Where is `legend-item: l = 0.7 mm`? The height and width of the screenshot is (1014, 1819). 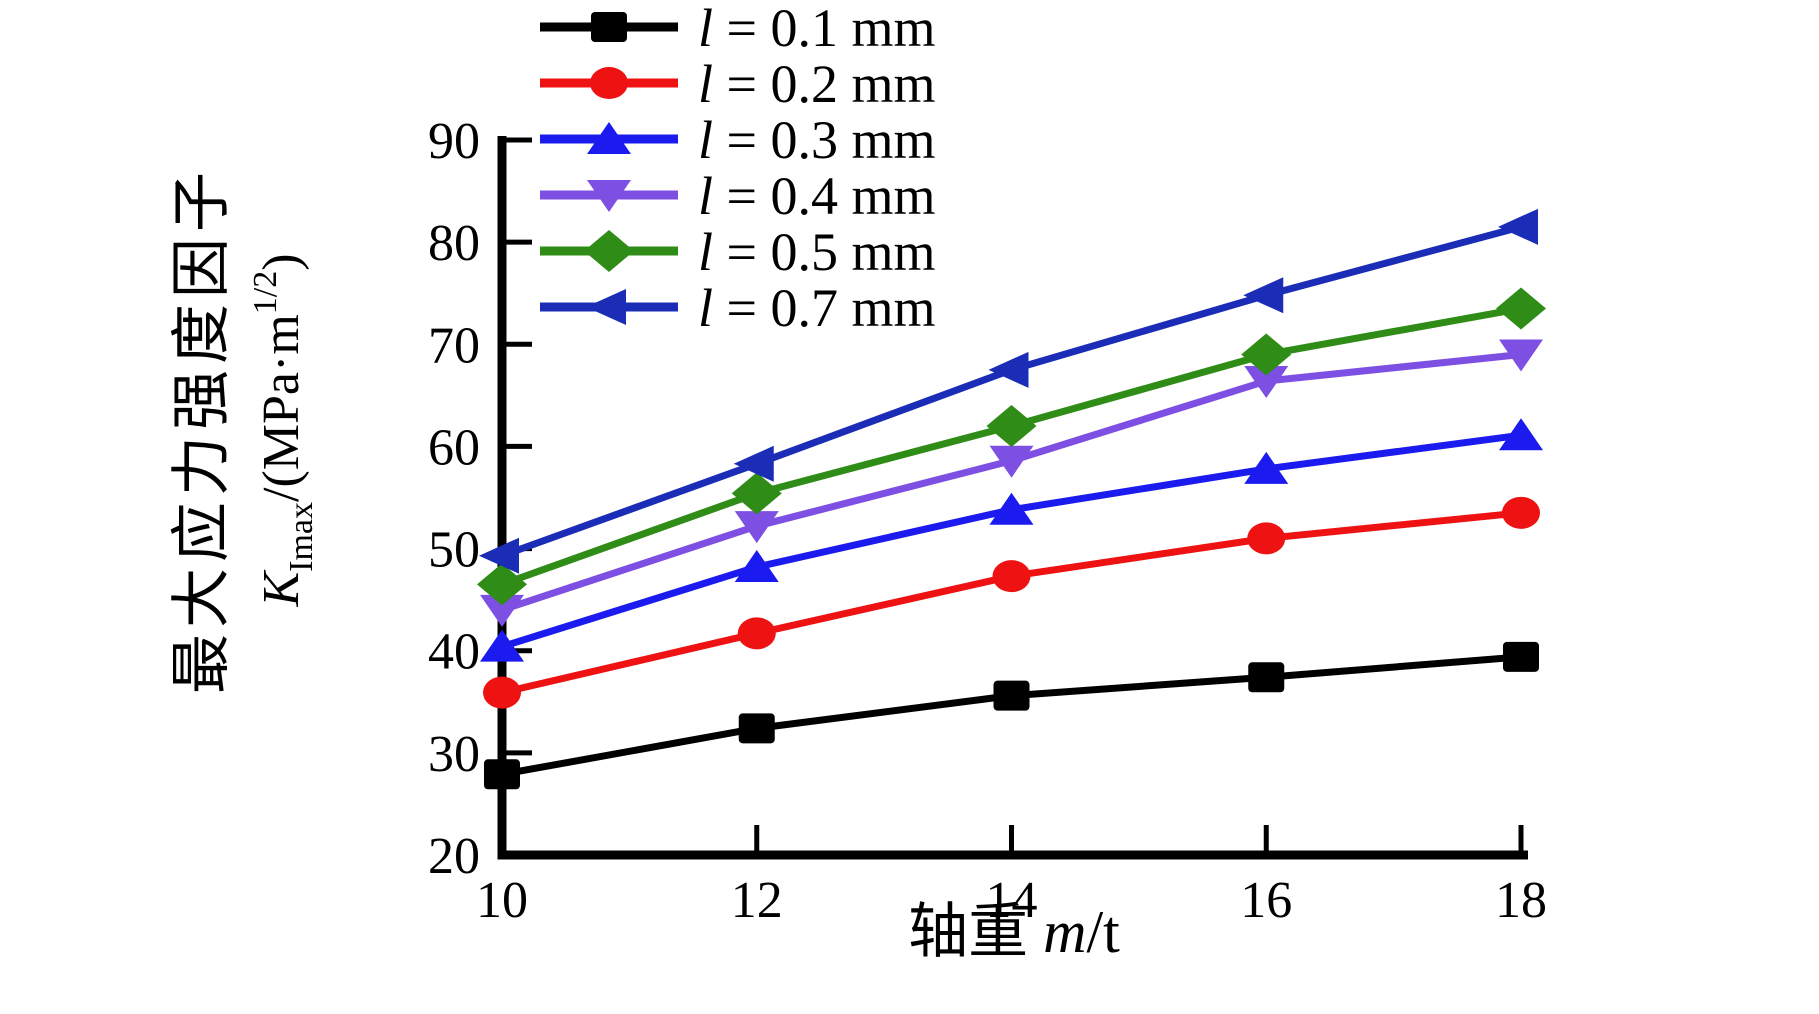 legend-item: l = 0.7 mm is located at coordinates (737, 308).